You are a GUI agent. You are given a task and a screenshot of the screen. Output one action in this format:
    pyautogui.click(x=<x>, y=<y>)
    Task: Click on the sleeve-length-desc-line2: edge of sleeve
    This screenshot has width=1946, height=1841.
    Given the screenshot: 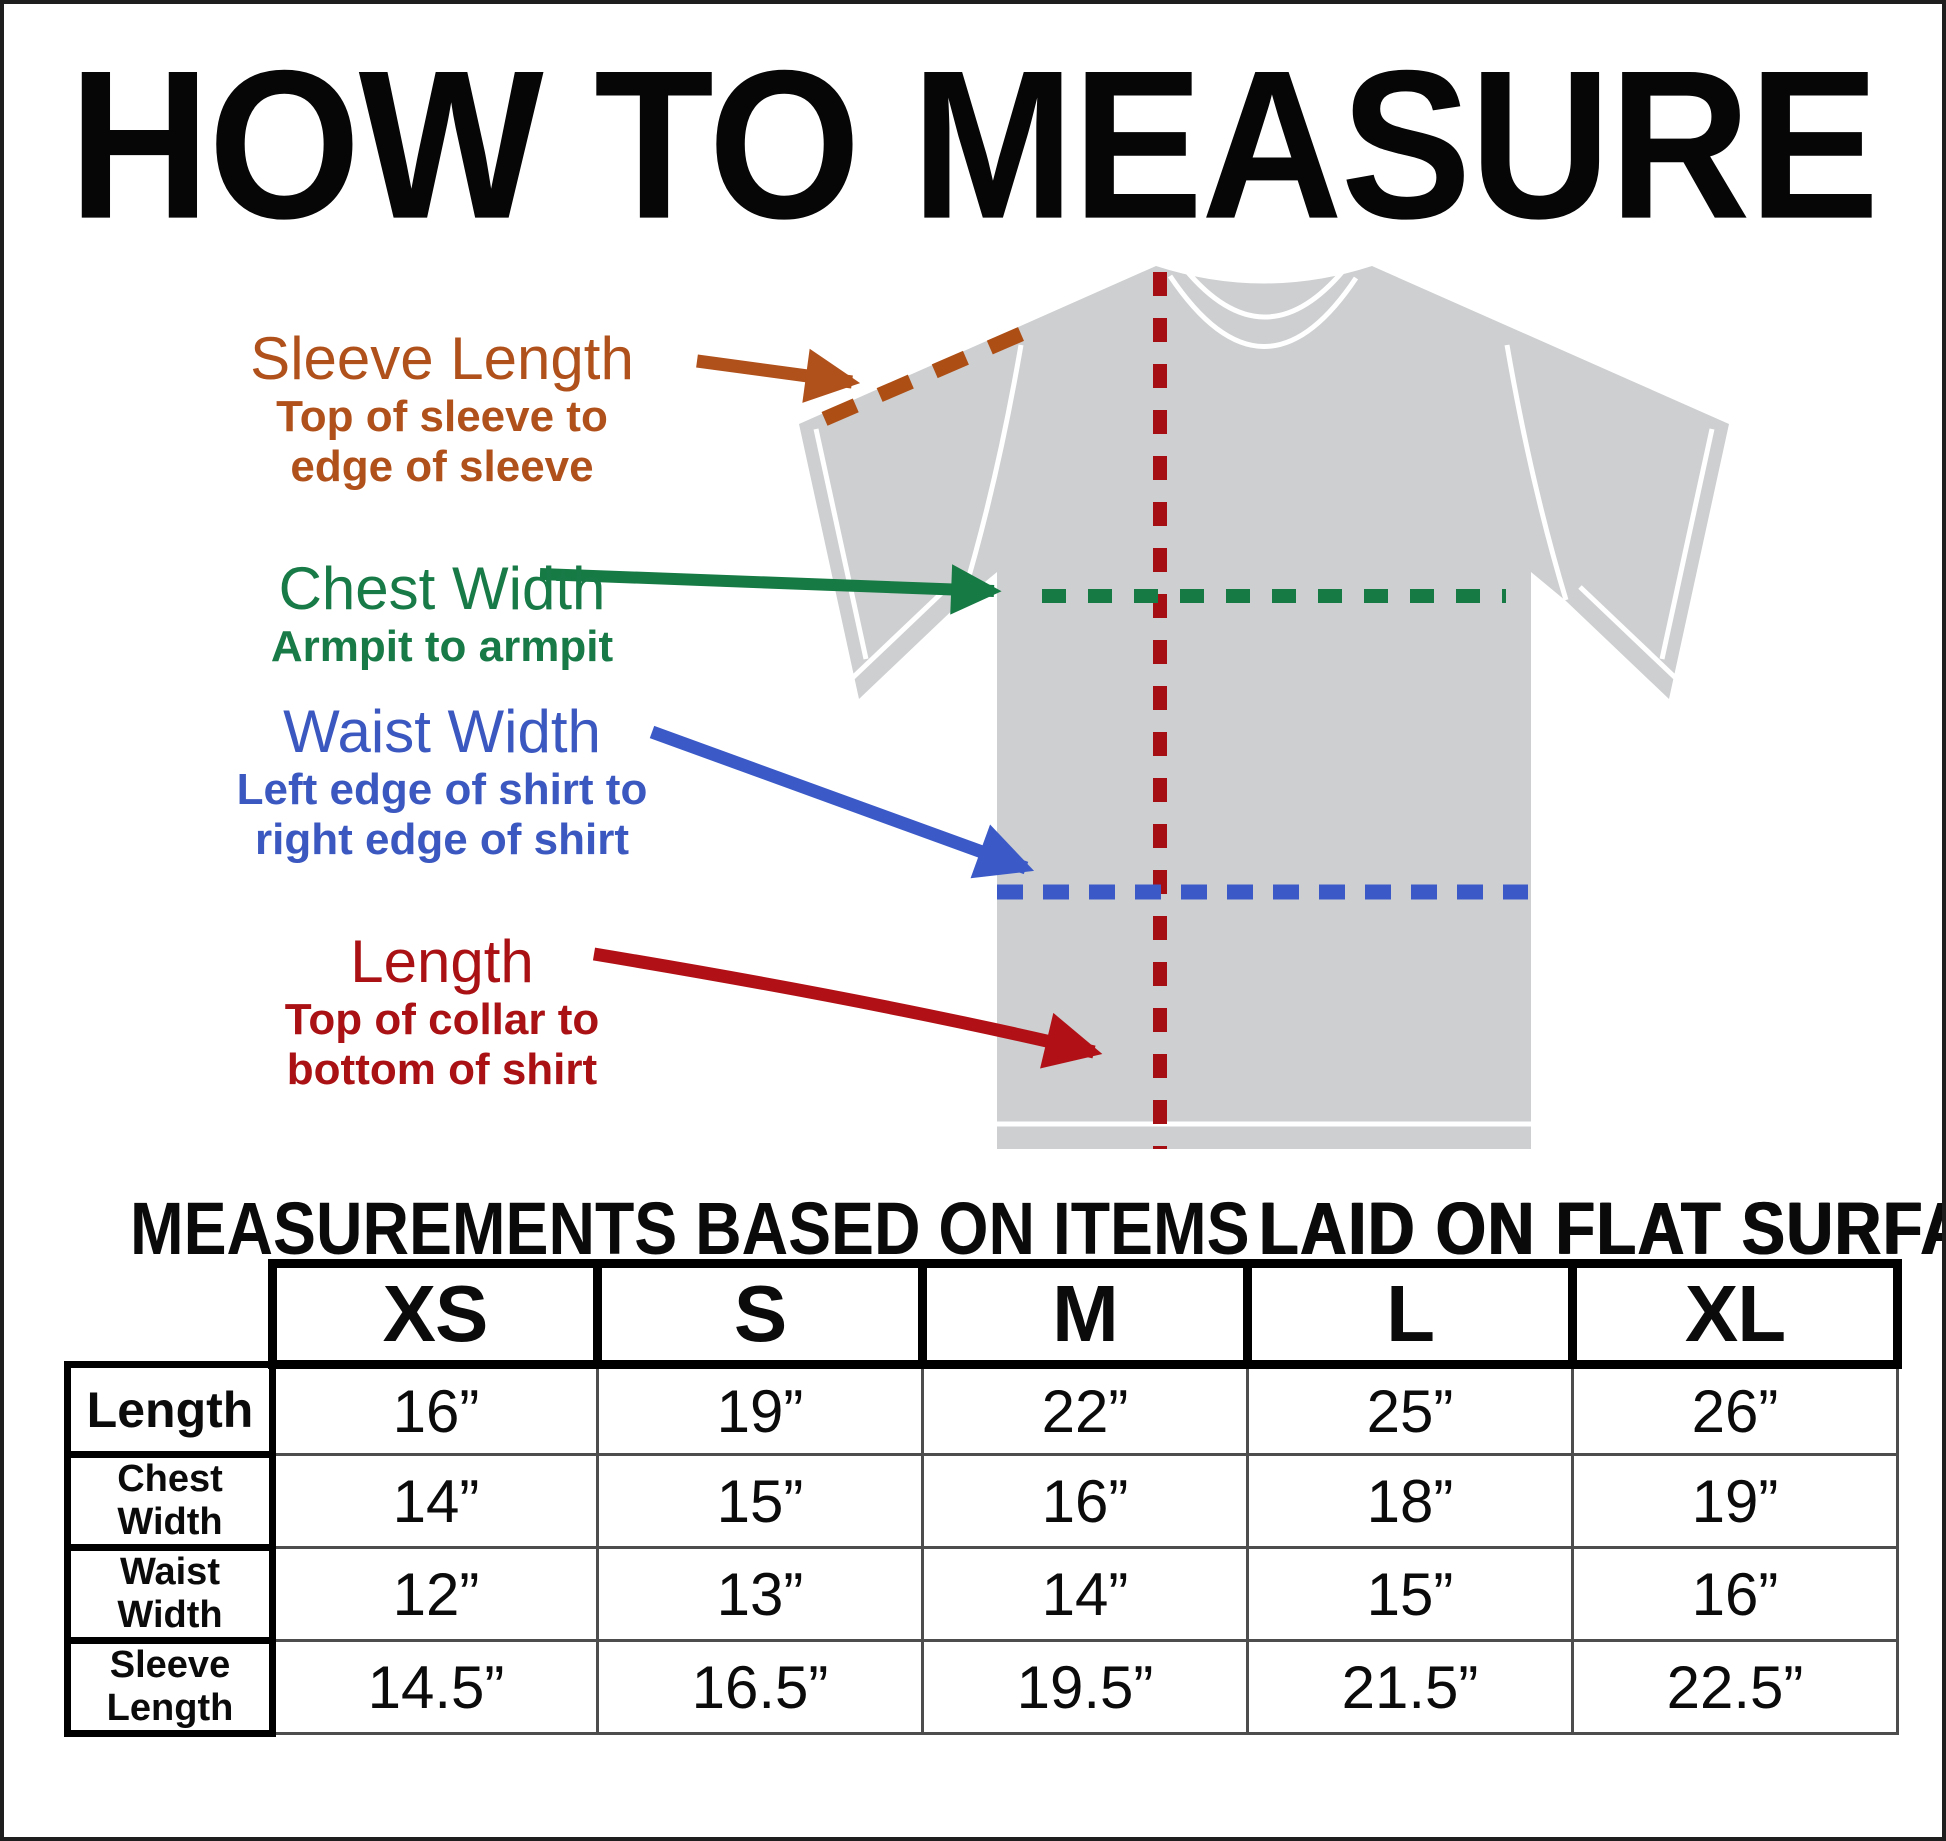 What is the action you would take?
    pyautogui.click(x=442, y=466)
    